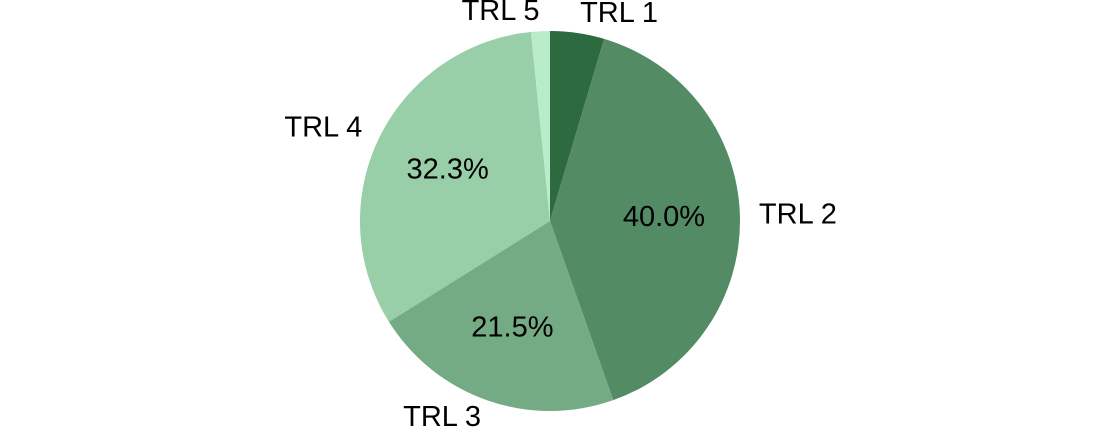 This screenshot has width=1100, height=443. I want to click on slice-label: TRL 3, so click(442, 417).